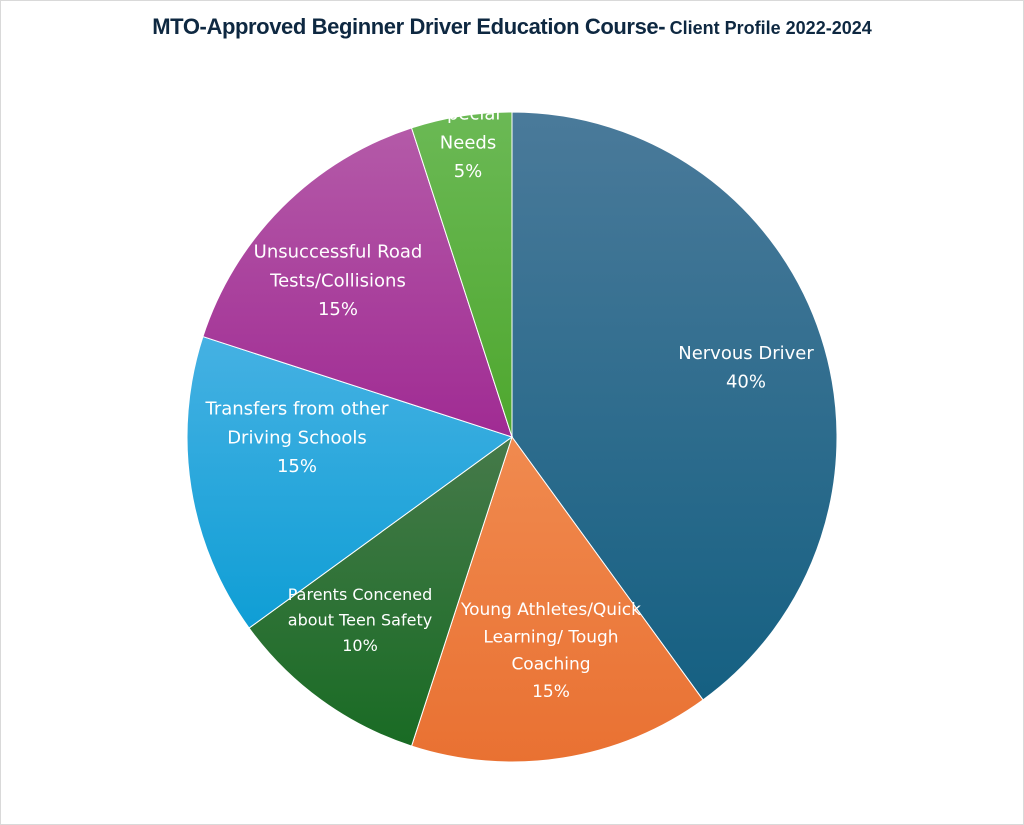 Image resolution: width=1024 pixels, height=825 pixels. I want to click on slice-category-label: about Teen Safety, so click(360, 620).